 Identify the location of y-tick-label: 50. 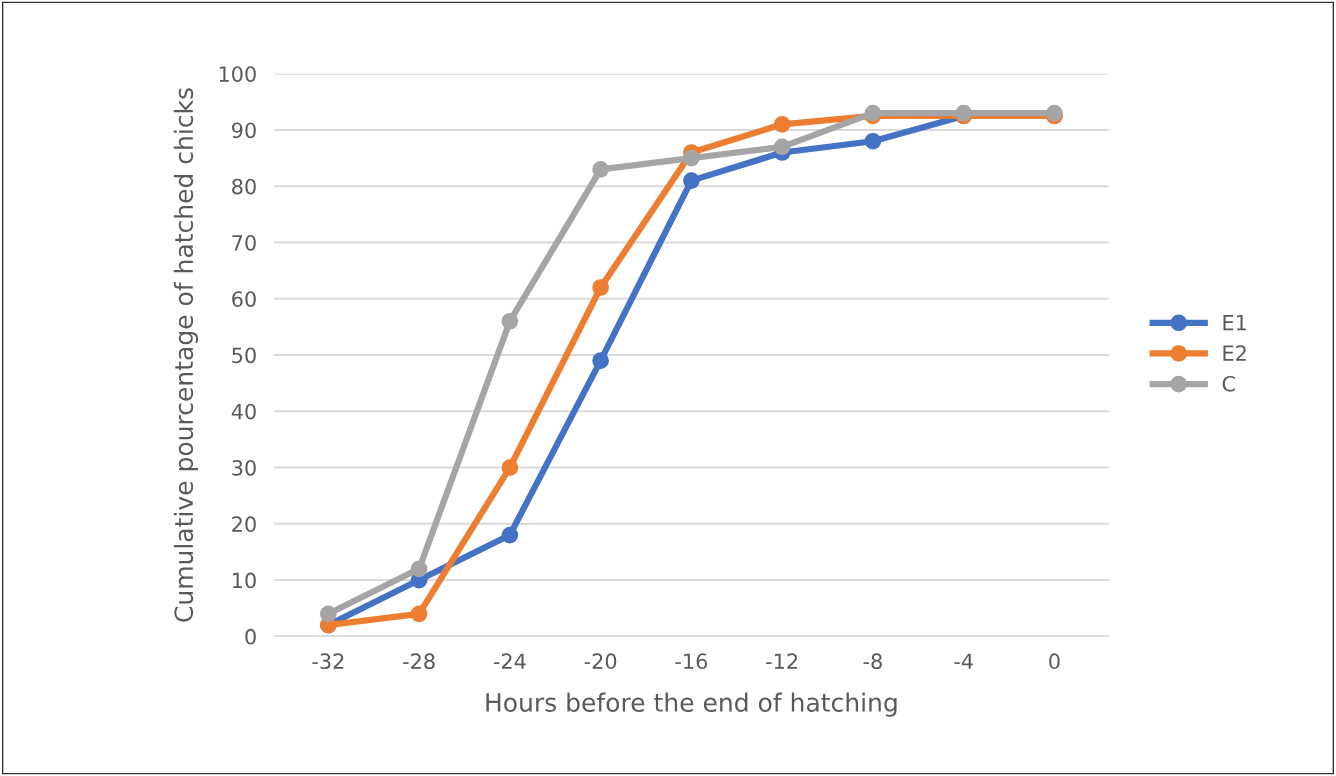
(244, 355).